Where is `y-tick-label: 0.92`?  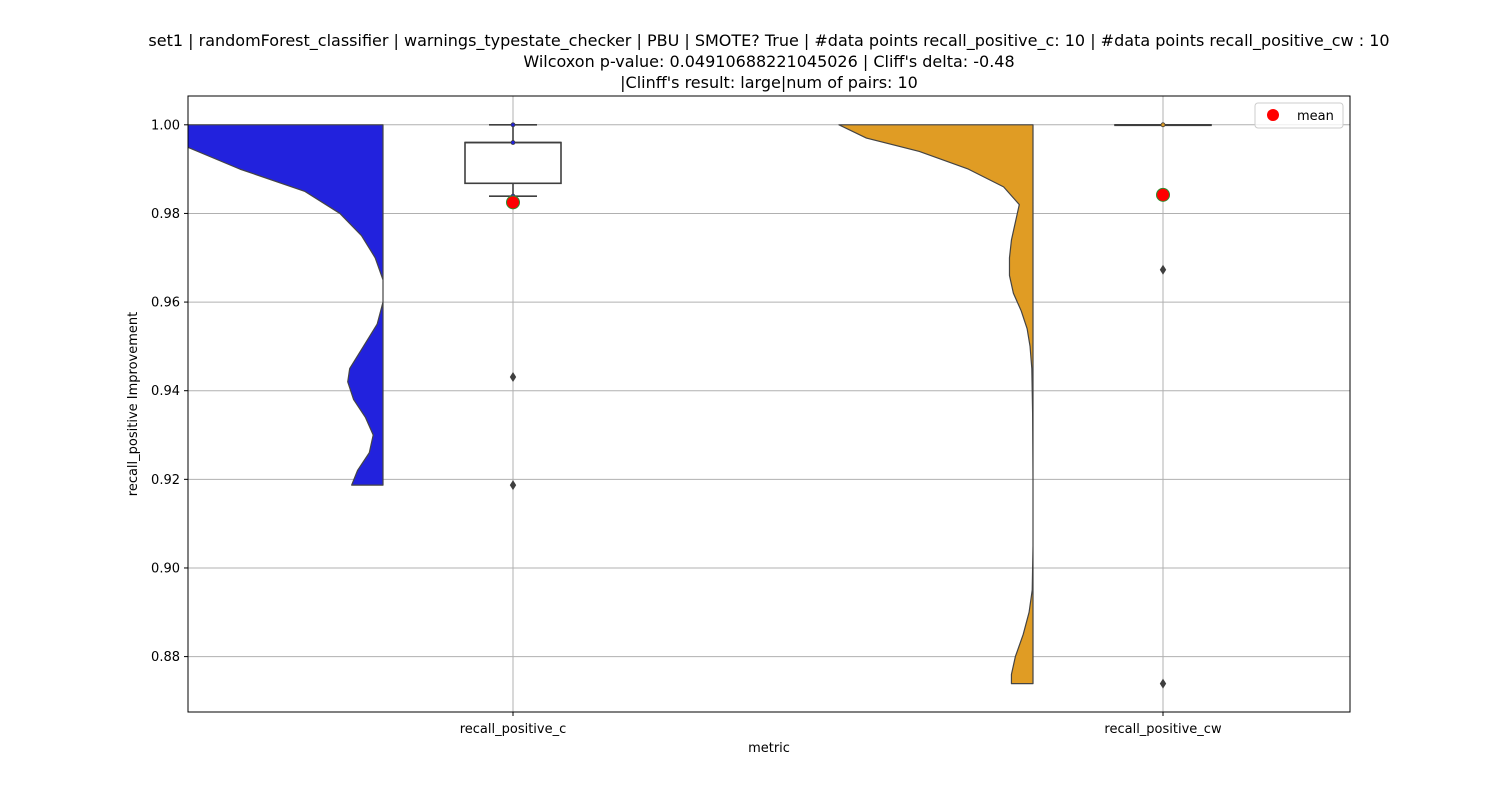 y-tick-label: 0.92 is located at coordinates (165, 480).